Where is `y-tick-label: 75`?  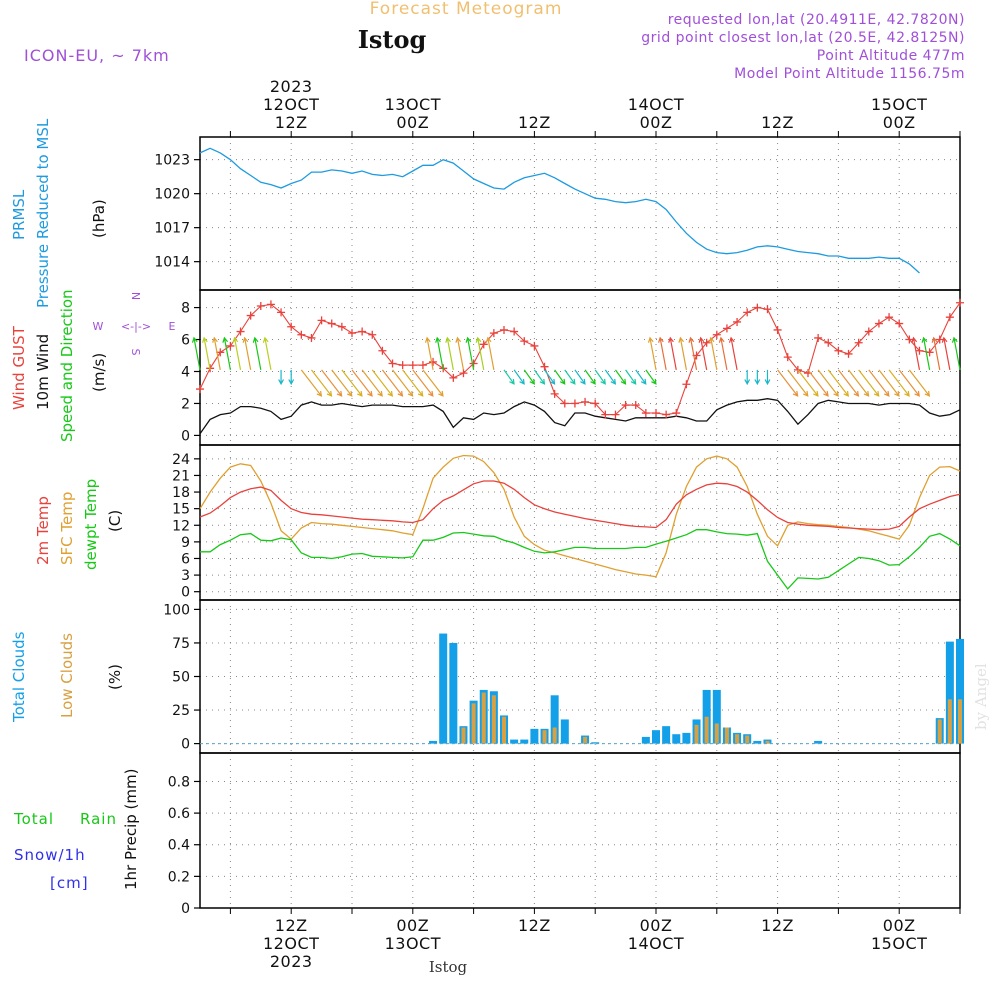 y-tick-label: 75 is located at coordinates (181, 644).